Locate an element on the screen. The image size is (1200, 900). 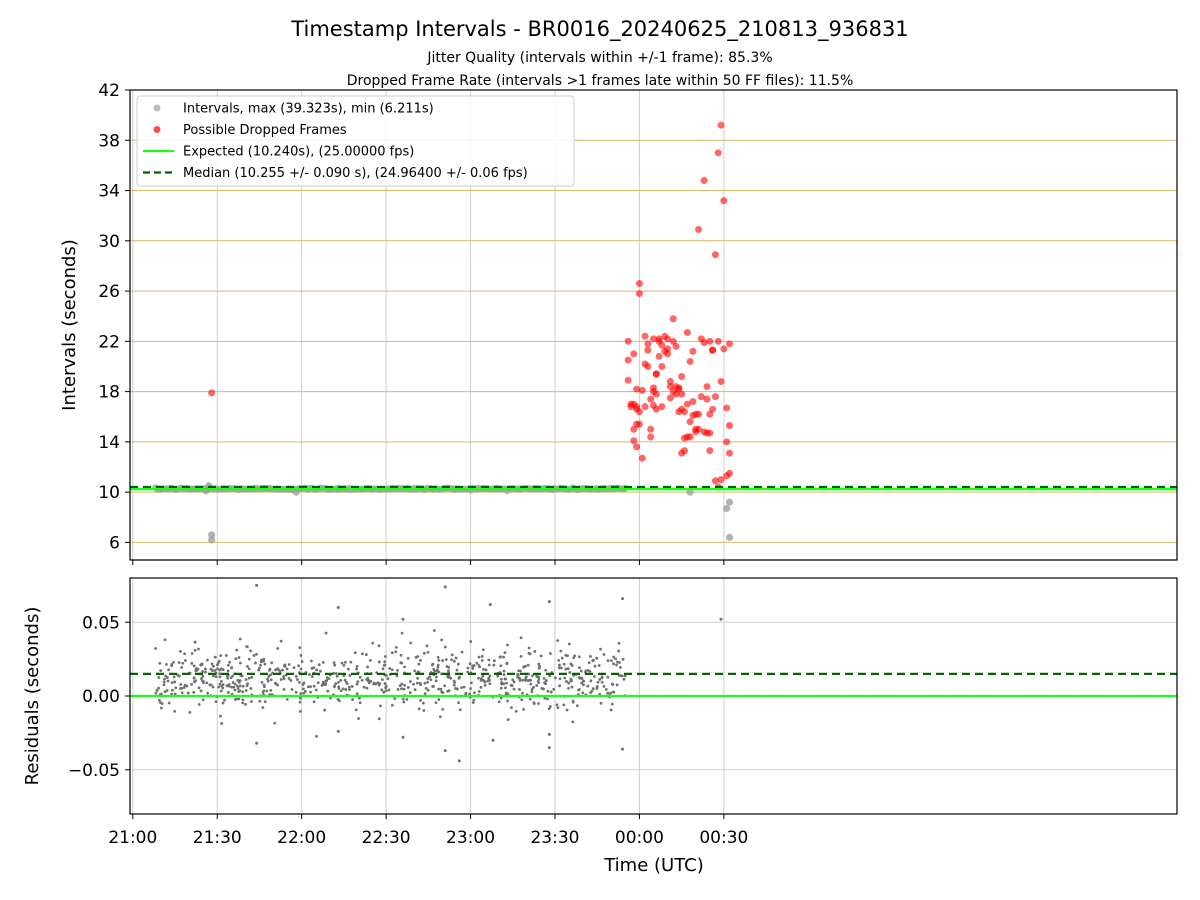
xtick-label: 23:30 is located at coordinates (554, 838).